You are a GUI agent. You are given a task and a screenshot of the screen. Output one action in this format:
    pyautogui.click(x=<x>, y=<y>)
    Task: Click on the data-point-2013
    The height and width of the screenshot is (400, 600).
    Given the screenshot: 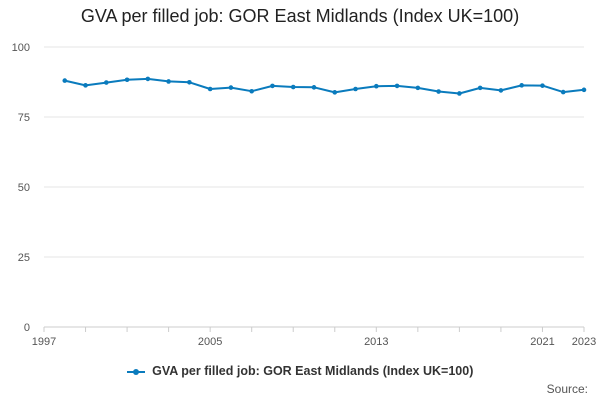 What is the action you would take?
    pyautogui.click(x=376, y=86)
    